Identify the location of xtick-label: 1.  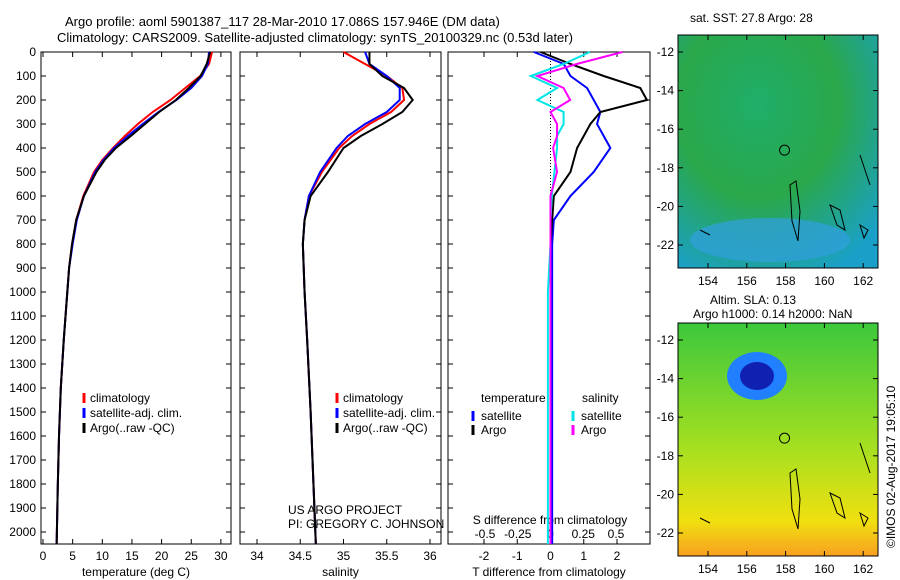
(583, 556).